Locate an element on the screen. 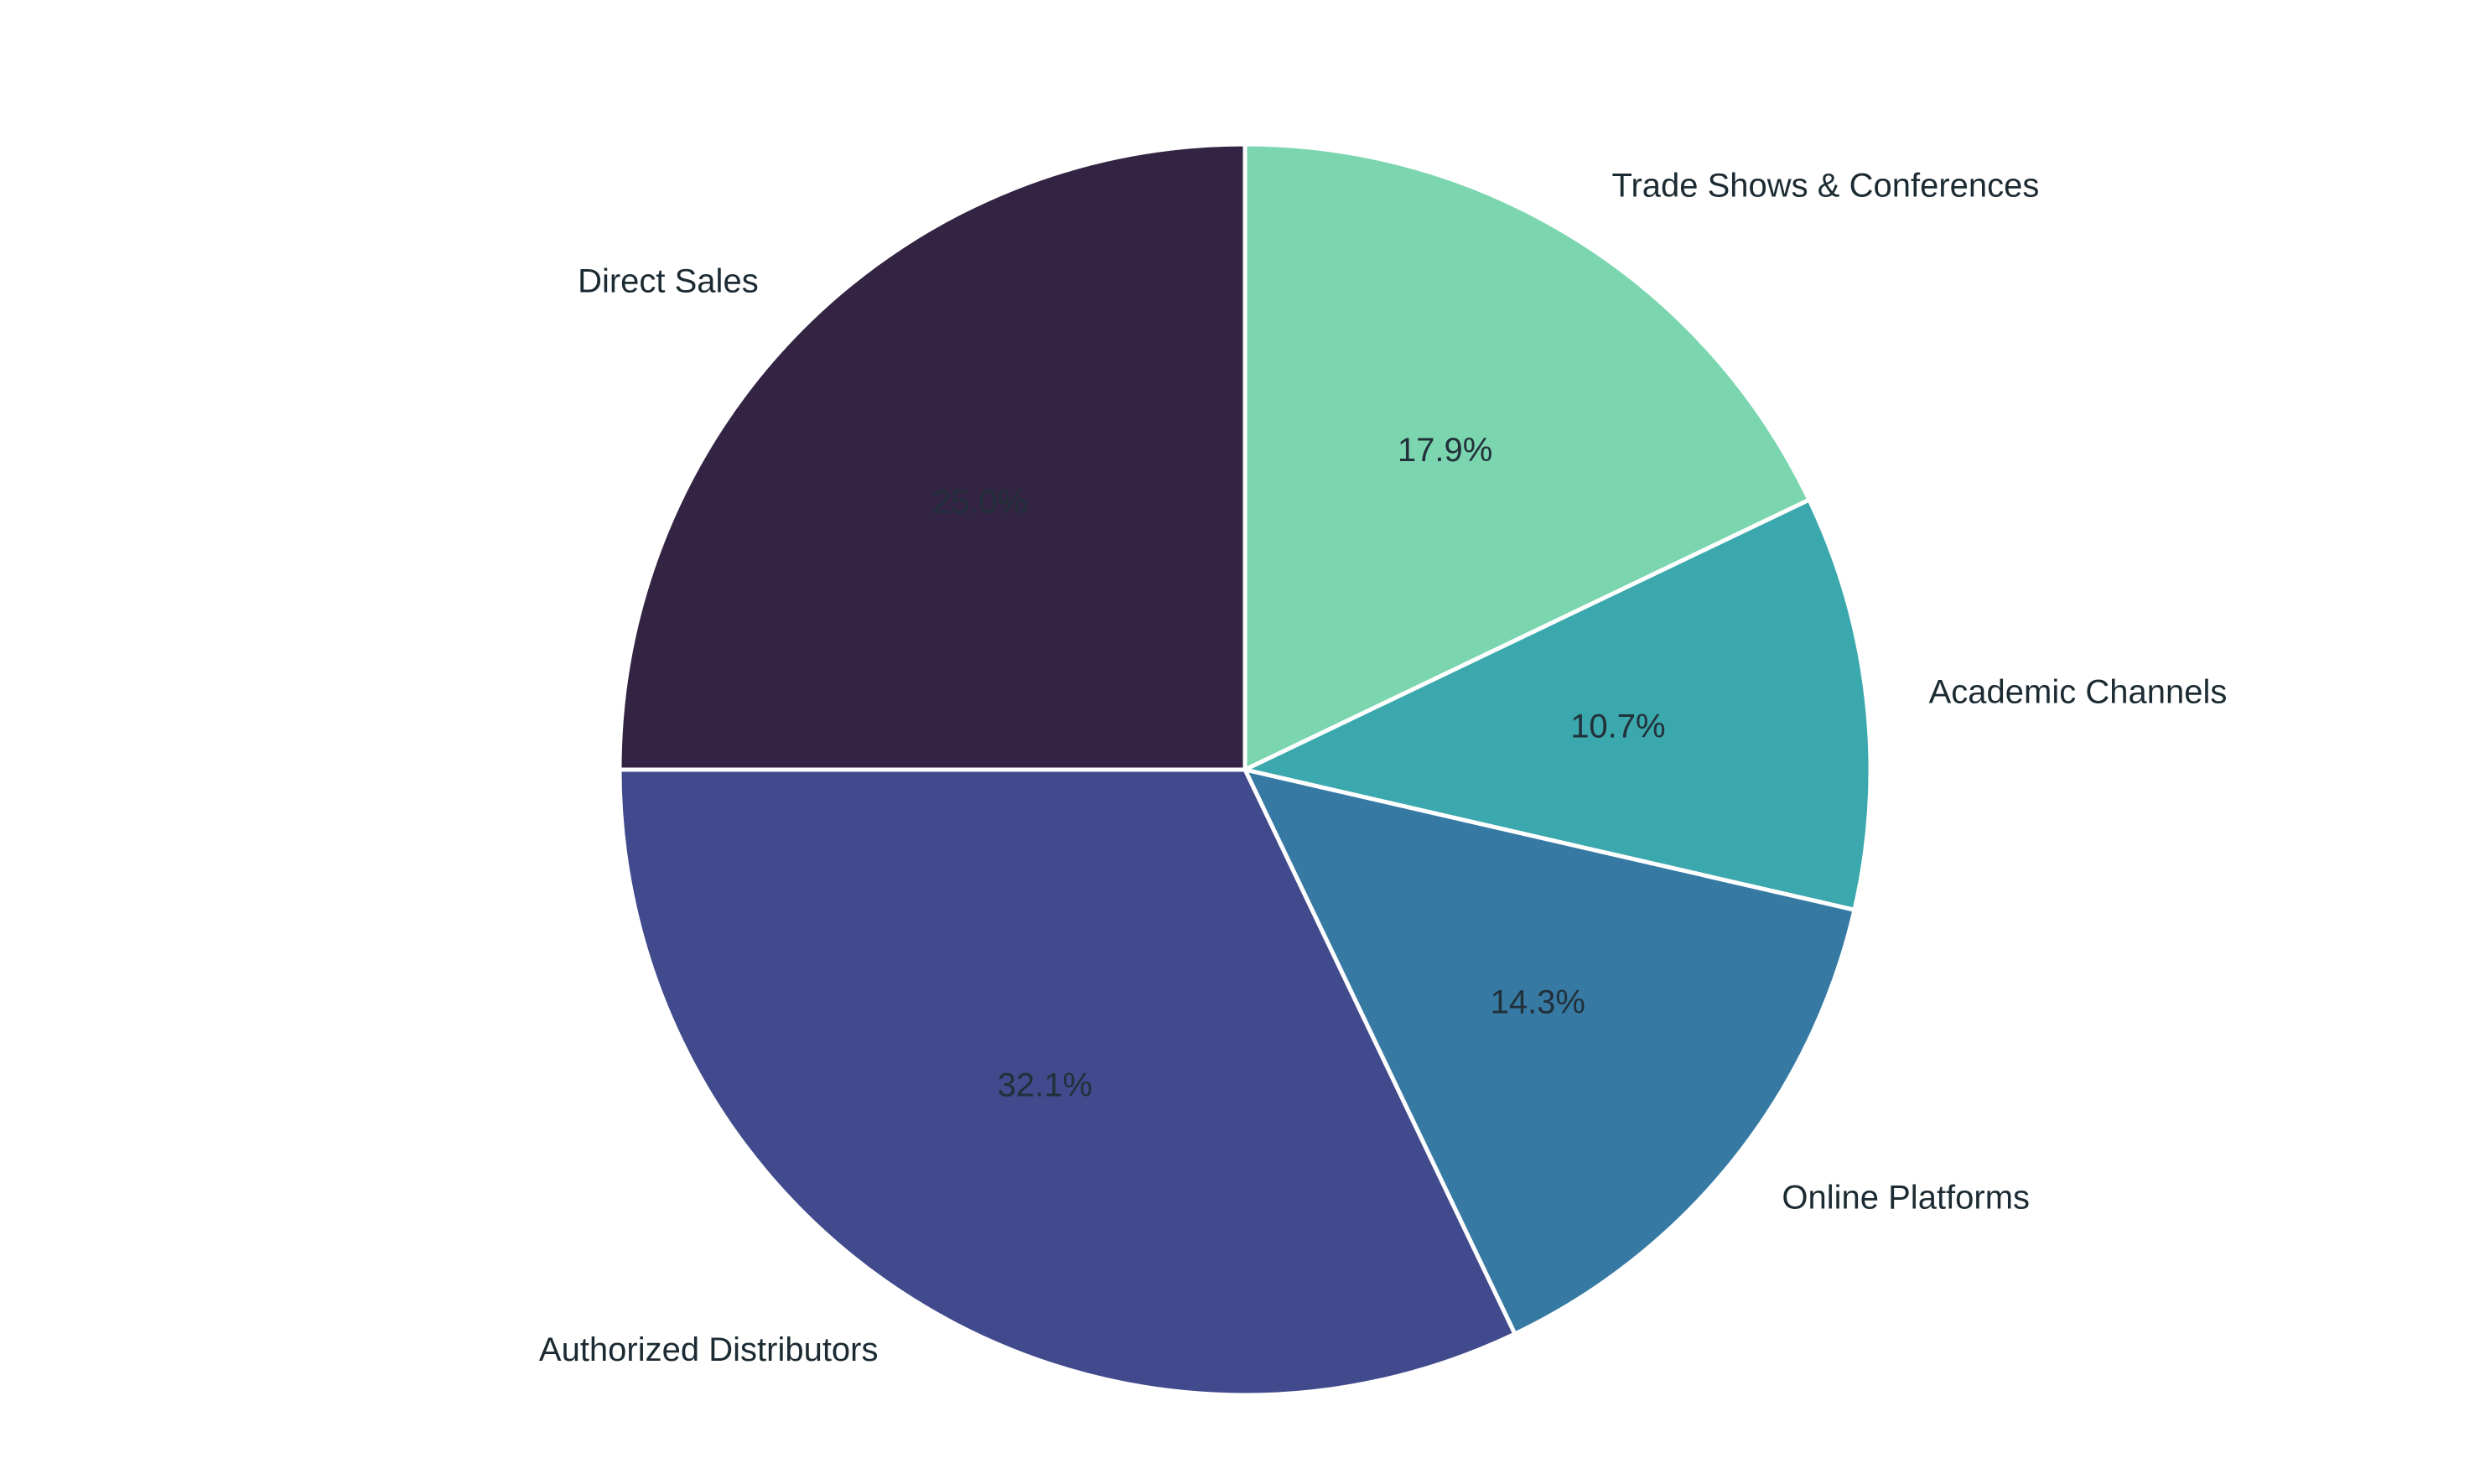 The width and height of the screenshot is (2490, 1484). pct-label-trade-shows-and-conferences: 17.9% is located at coordinates (1445, 450).